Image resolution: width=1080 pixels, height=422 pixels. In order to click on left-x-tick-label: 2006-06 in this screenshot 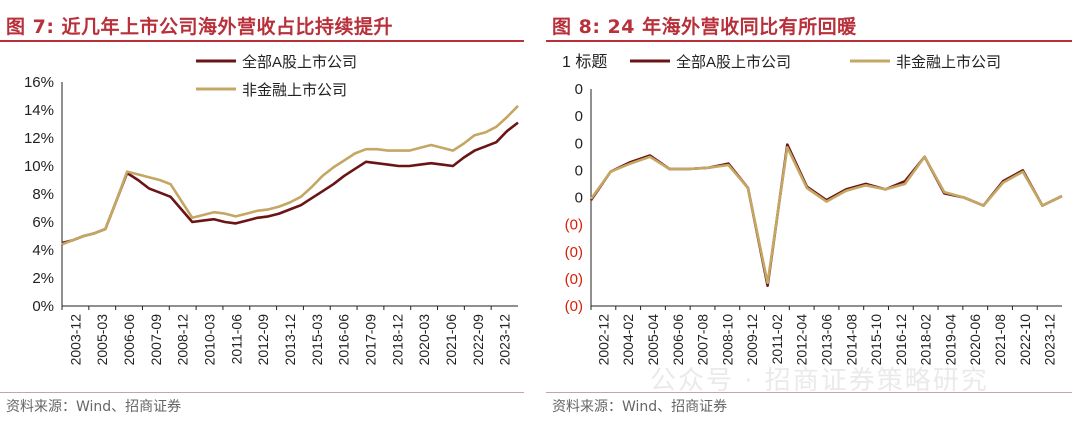, I will do `click(129, 340)`.